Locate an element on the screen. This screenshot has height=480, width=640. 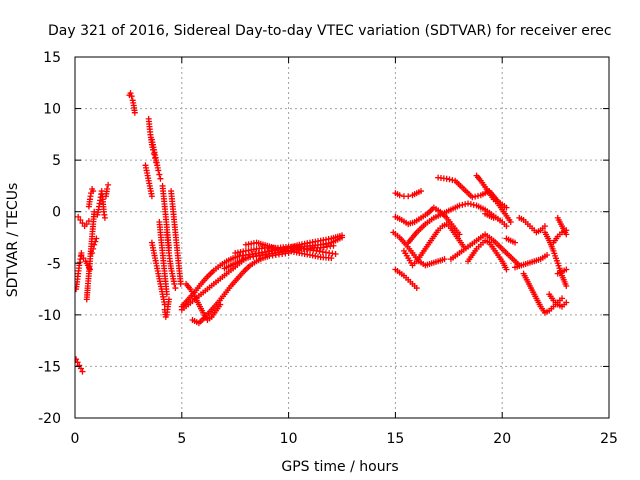
x-tick-label: 25 is located at coordinates (609, 439).